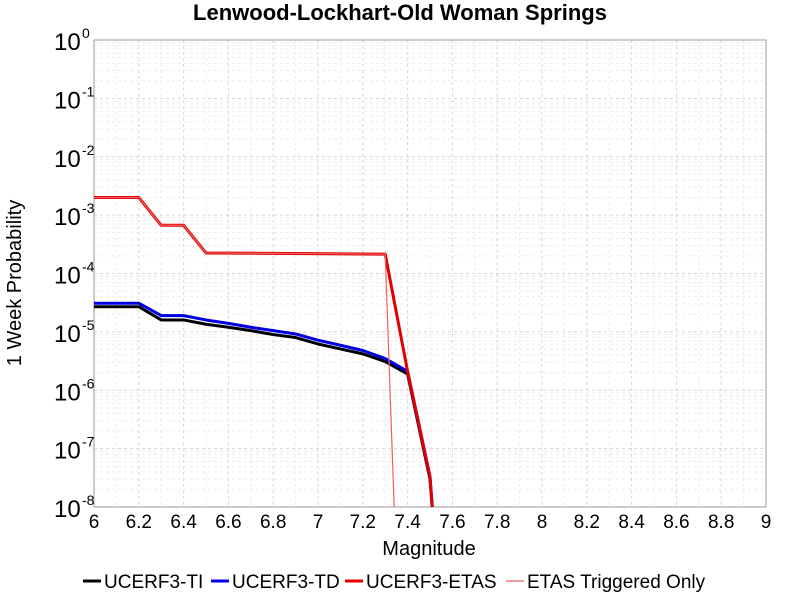 The height and width of the screenshot is (600, 800). Describe the element at coordinates (88, 91) in the screenshot. I see `y-tick-exponent: -1` at that location.